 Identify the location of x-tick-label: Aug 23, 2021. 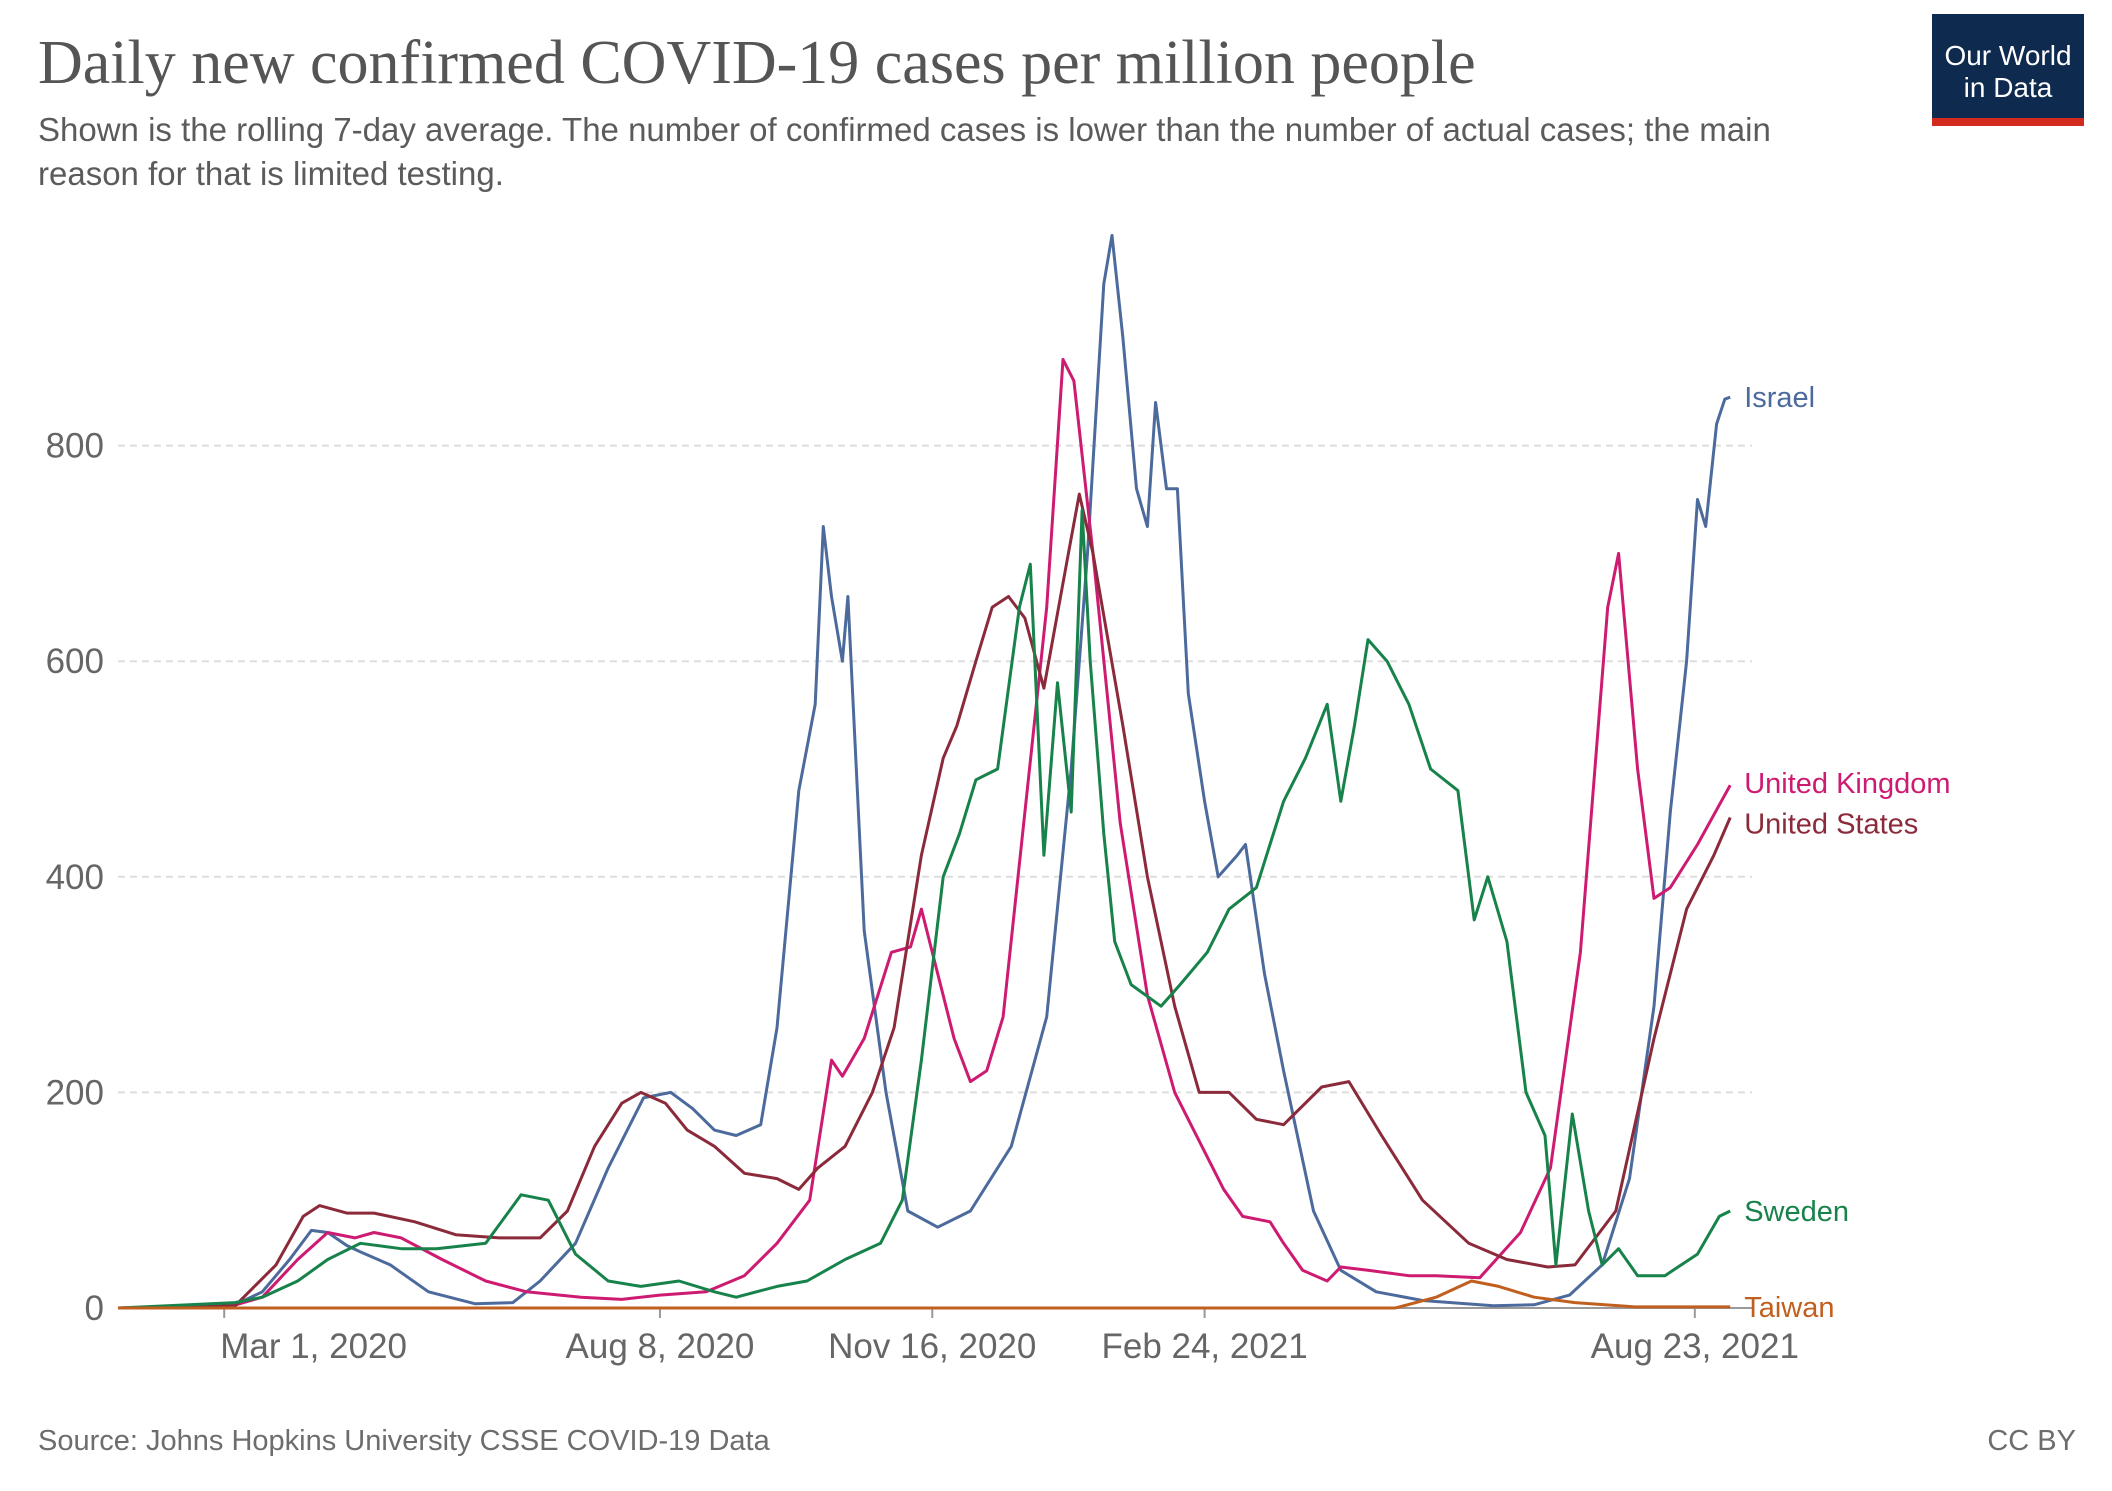
(1695, 1346).